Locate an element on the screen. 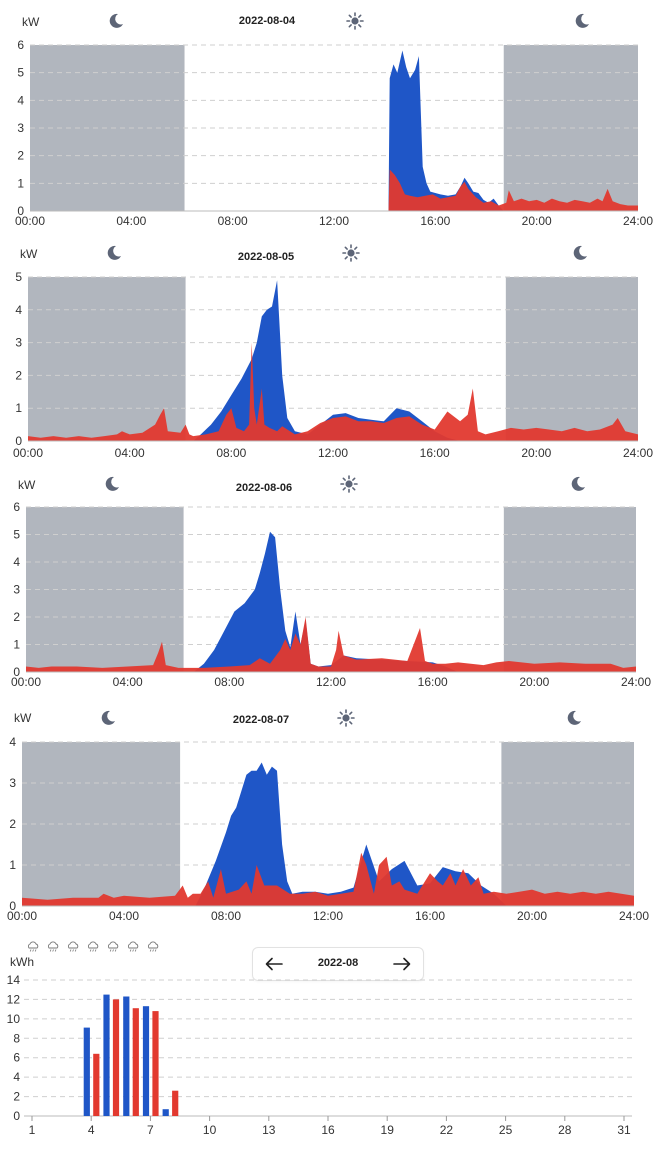 This screenshot has width=668, height=1152. period-navigator: 2022-08 is located at coordinates (338, 964).